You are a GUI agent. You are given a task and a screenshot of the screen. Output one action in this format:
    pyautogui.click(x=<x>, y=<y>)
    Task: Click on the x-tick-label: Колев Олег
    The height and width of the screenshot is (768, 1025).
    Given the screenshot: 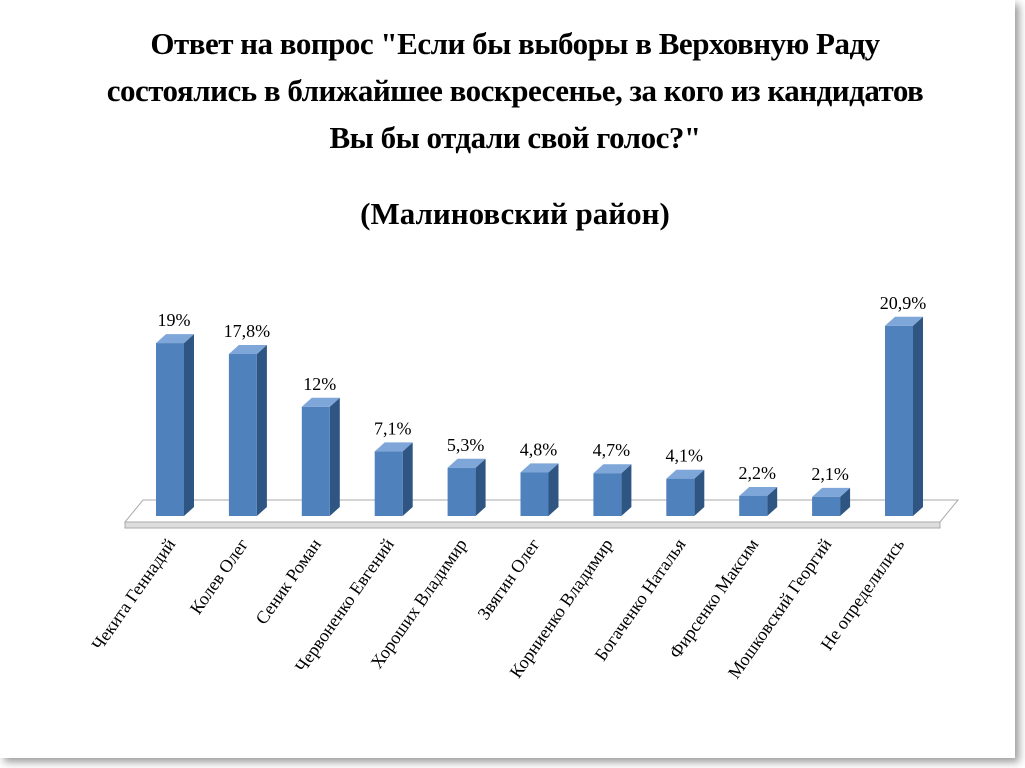 What is the action you would take?
    pyautogui.click(x=219, y=576)
    